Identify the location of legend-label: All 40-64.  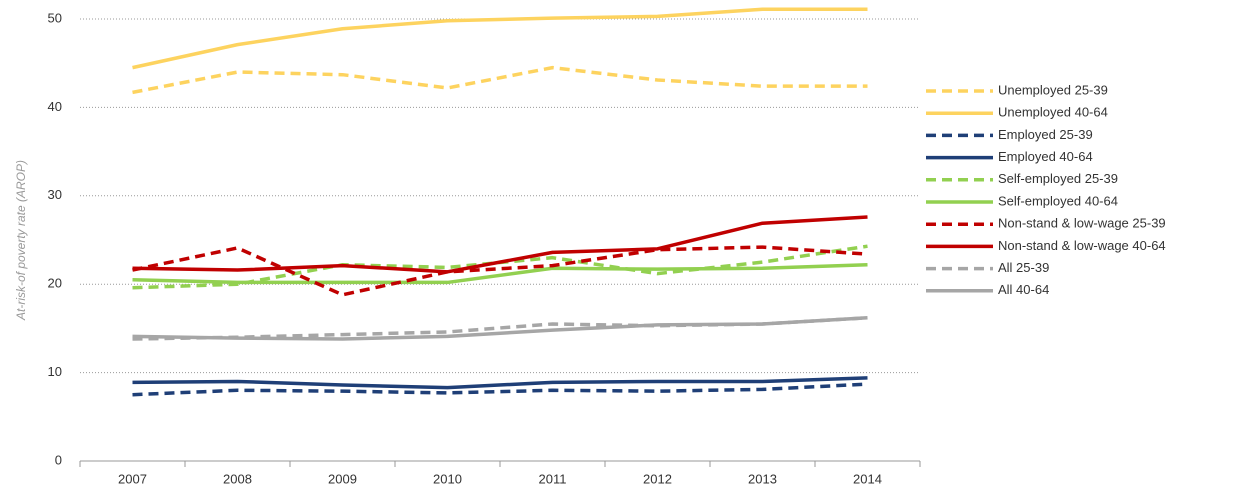
(1023, 289).